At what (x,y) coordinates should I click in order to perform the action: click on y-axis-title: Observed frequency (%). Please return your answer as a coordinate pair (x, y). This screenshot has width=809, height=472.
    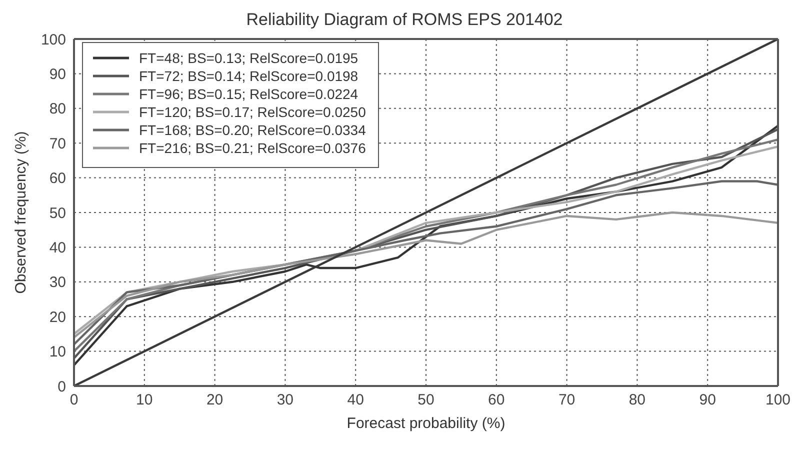
    Looking at the image, I should click on (21, 212).